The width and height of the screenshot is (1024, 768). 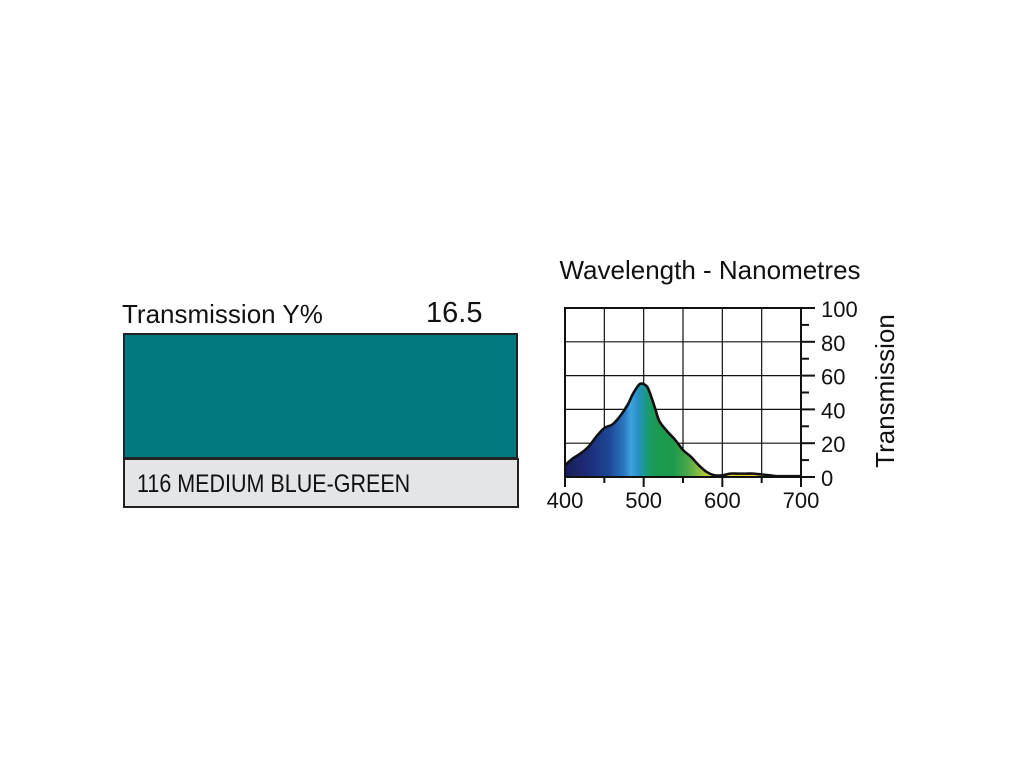 I want to click on transmission-curve, so click(x=682, y=430).